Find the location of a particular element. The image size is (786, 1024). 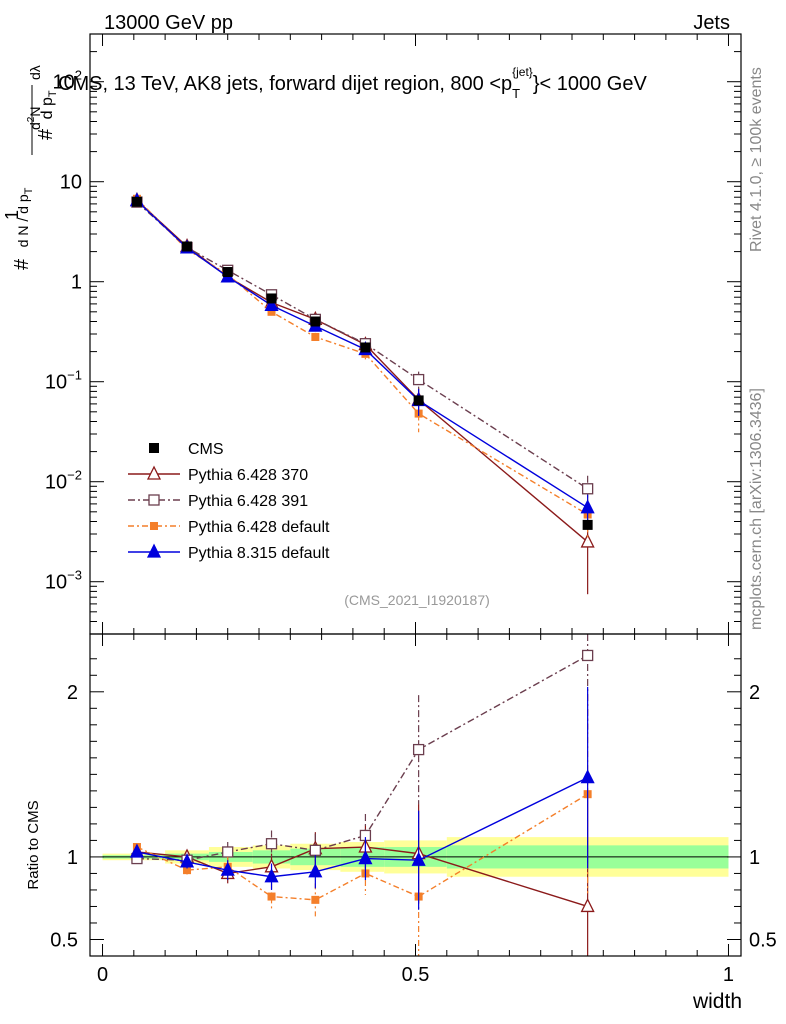

mcplots-label: mcplots.cern.ch [arXiv:1306.3436] is located at coordinates (756, 509).